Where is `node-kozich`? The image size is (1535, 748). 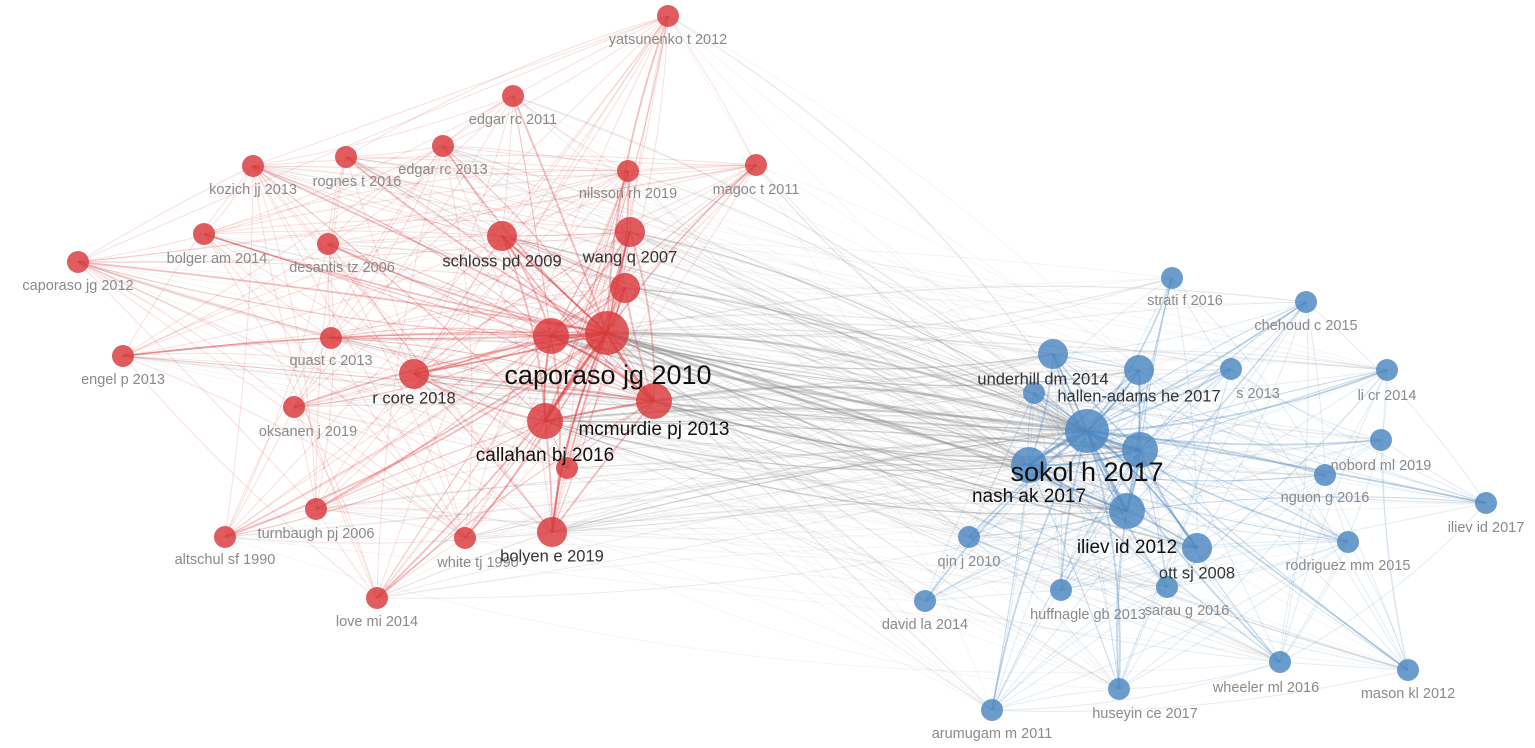 node-kozich is located at coordinates (253, 166).